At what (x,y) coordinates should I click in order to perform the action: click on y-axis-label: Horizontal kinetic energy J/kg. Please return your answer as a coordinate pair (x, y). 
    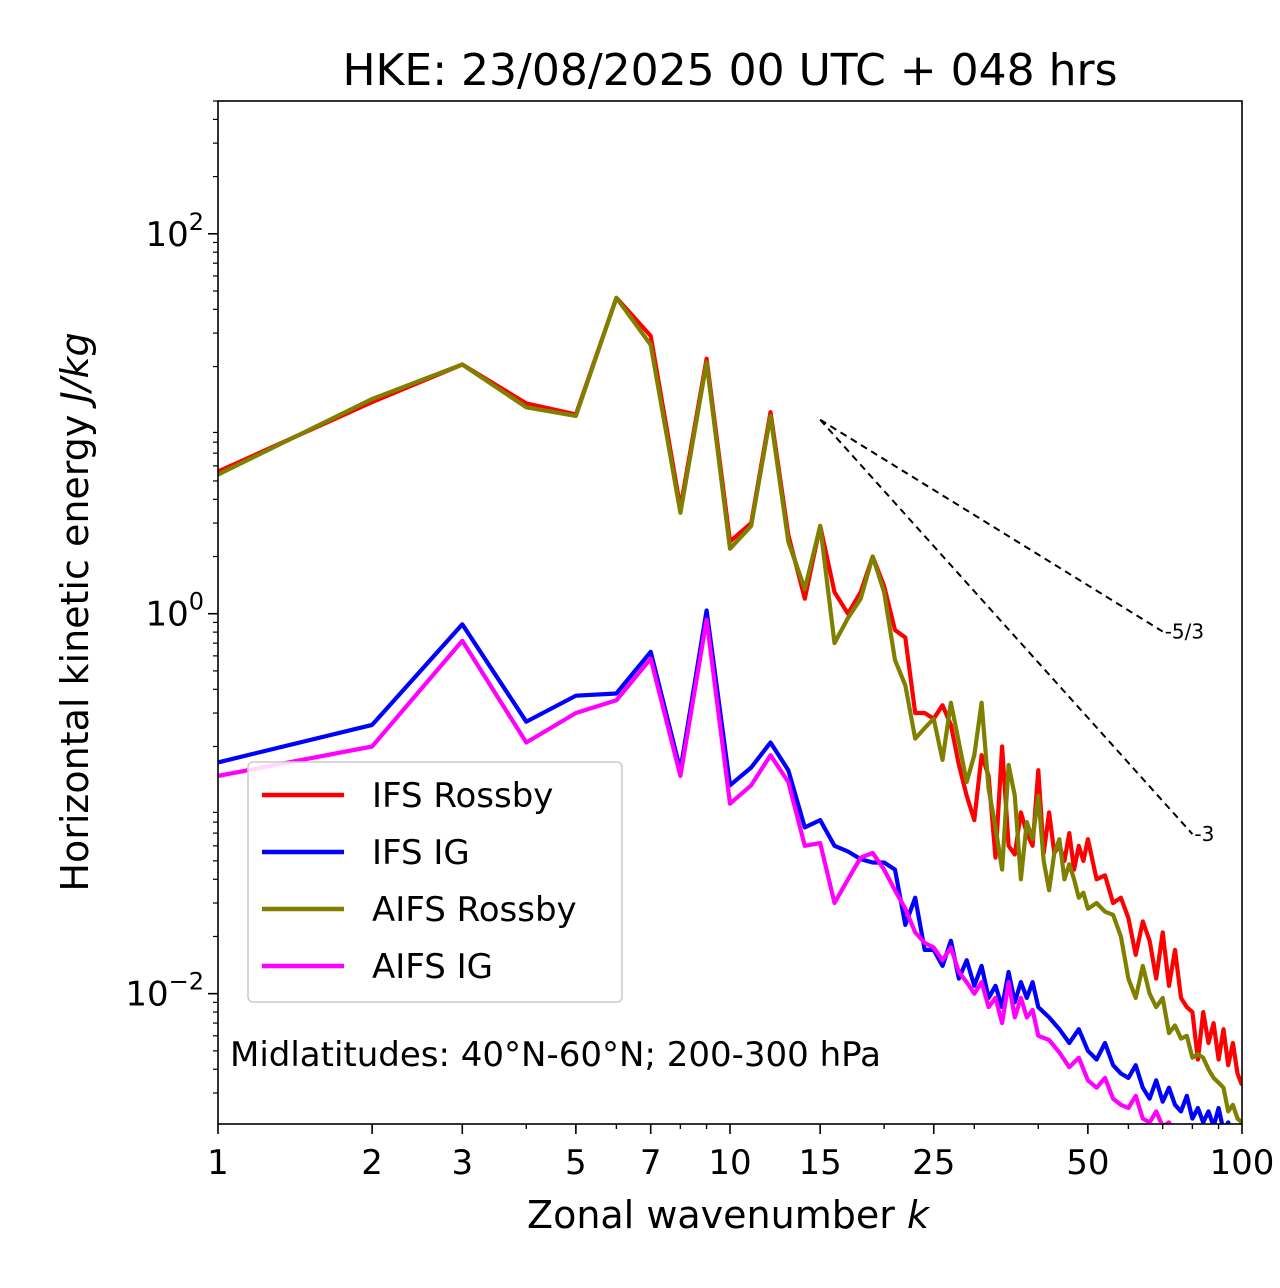
    Looking at the image, I should click on (75, 611).